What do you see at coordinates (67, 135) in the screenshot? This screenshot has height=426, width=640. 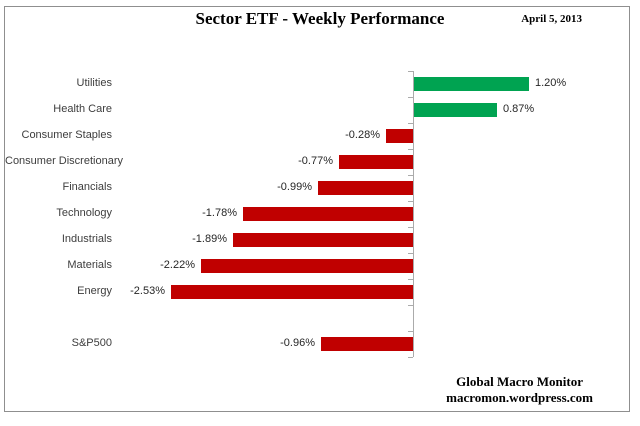 I see `category-label-consumer-staples: Consumer Staples` at bounding box center [67, 135].